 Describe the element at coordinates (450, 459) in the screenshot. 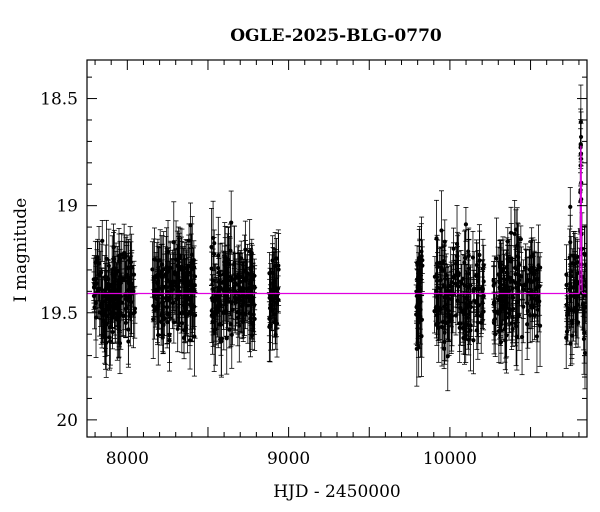

I see `x-tick-label: 10000` at that location.